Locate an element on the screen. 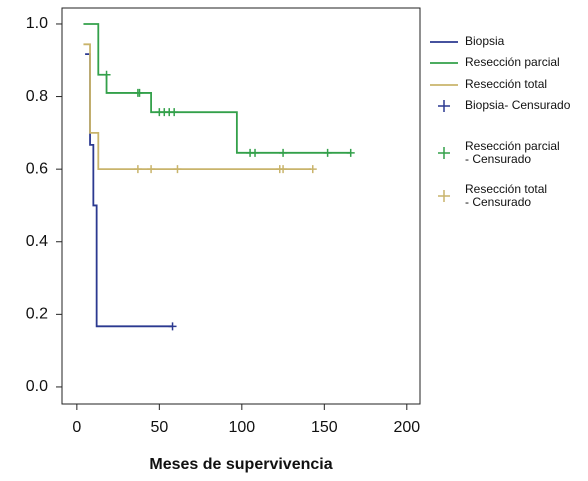 The width and height of the screenshot is (588, 481). y-tick-label: 0.6 is located at coordinates (37, 168).